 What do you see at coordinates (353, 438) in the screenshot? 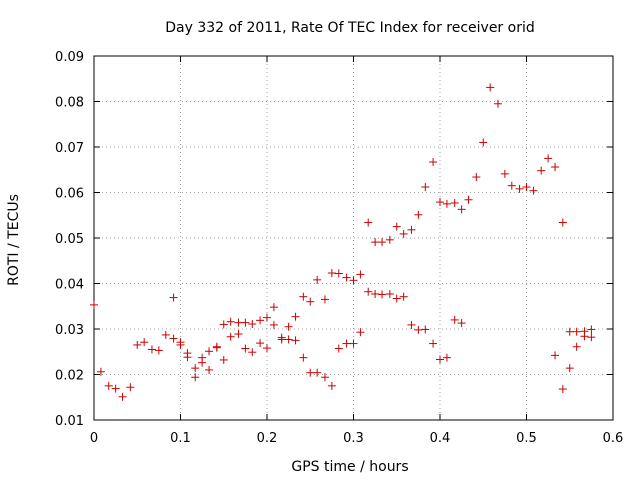
I see `x-tick-label: 0.3` at bounding box center [353, 438].